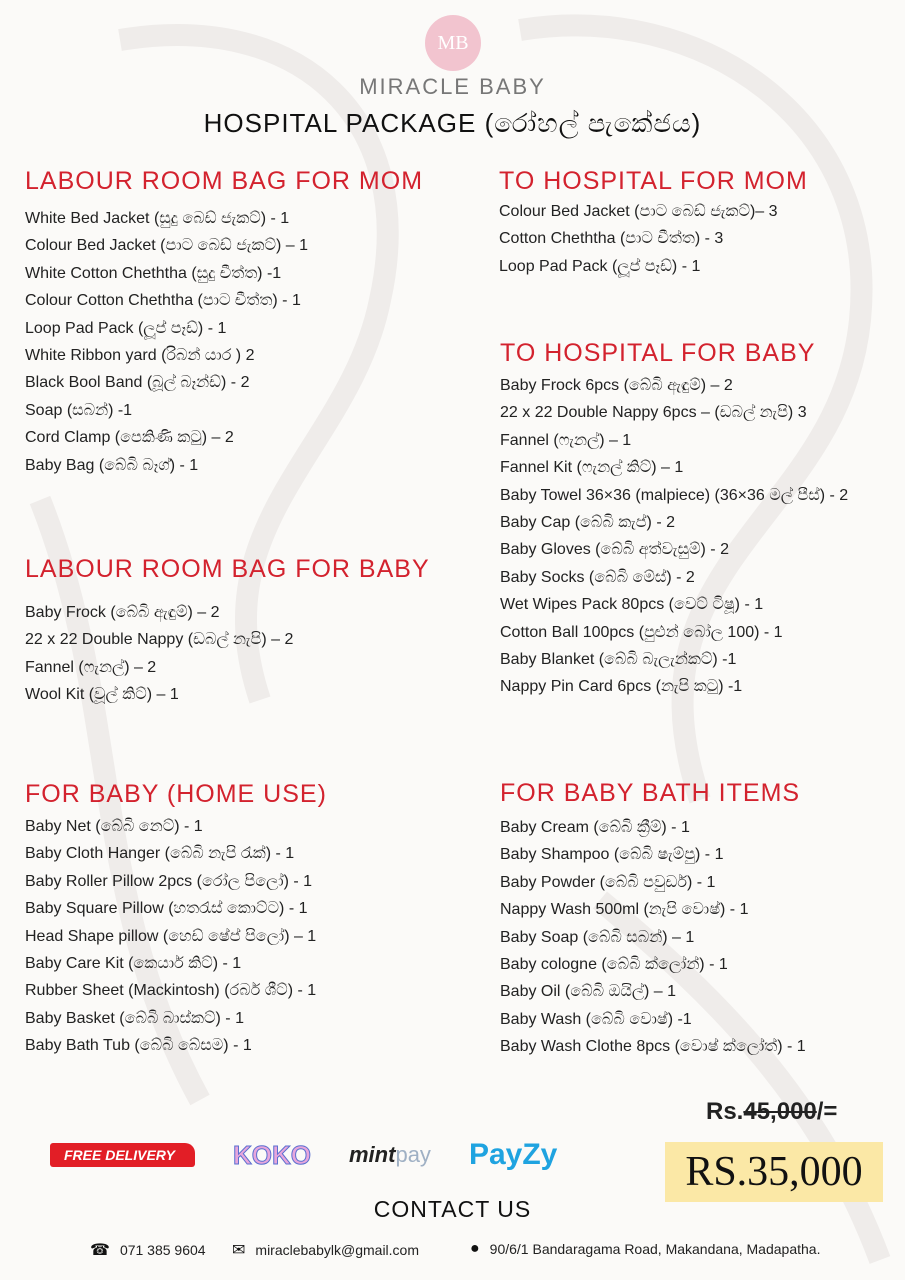 This screenshot has width=905, height=1280. I want to click on section-title: TO HOSPITAL FOR BABY, so click(658, 353).